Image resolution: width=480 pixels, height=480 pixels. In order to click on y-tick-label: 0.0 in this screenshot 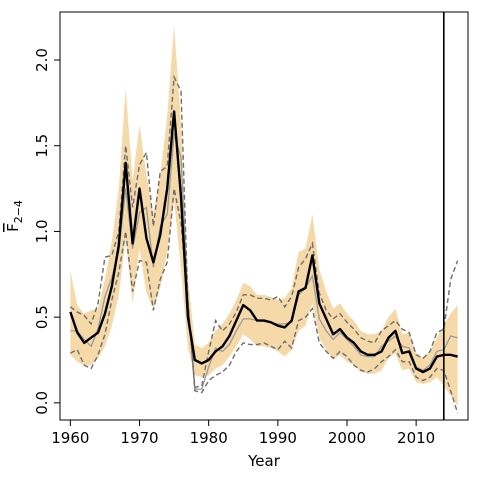, I will do `click(42, 403)`.